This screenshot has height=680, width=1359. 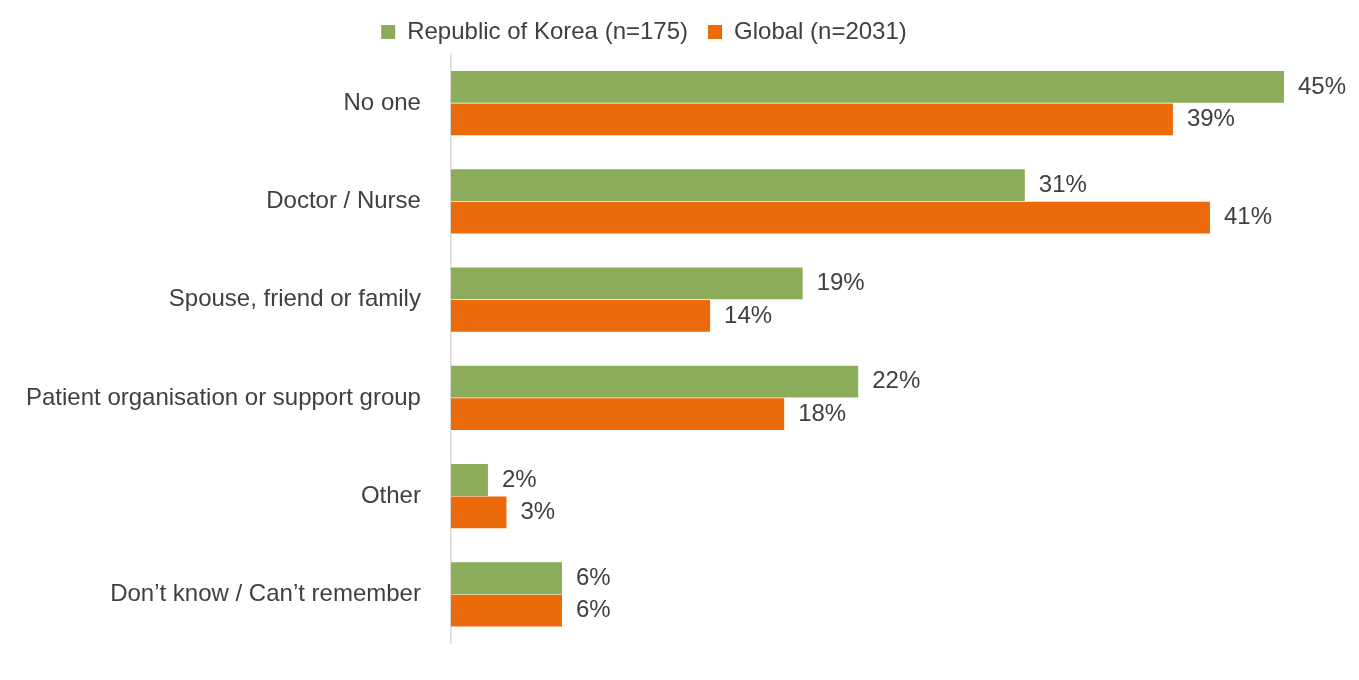 I want to click on data-label: 3%, so click(x=538, y=511).